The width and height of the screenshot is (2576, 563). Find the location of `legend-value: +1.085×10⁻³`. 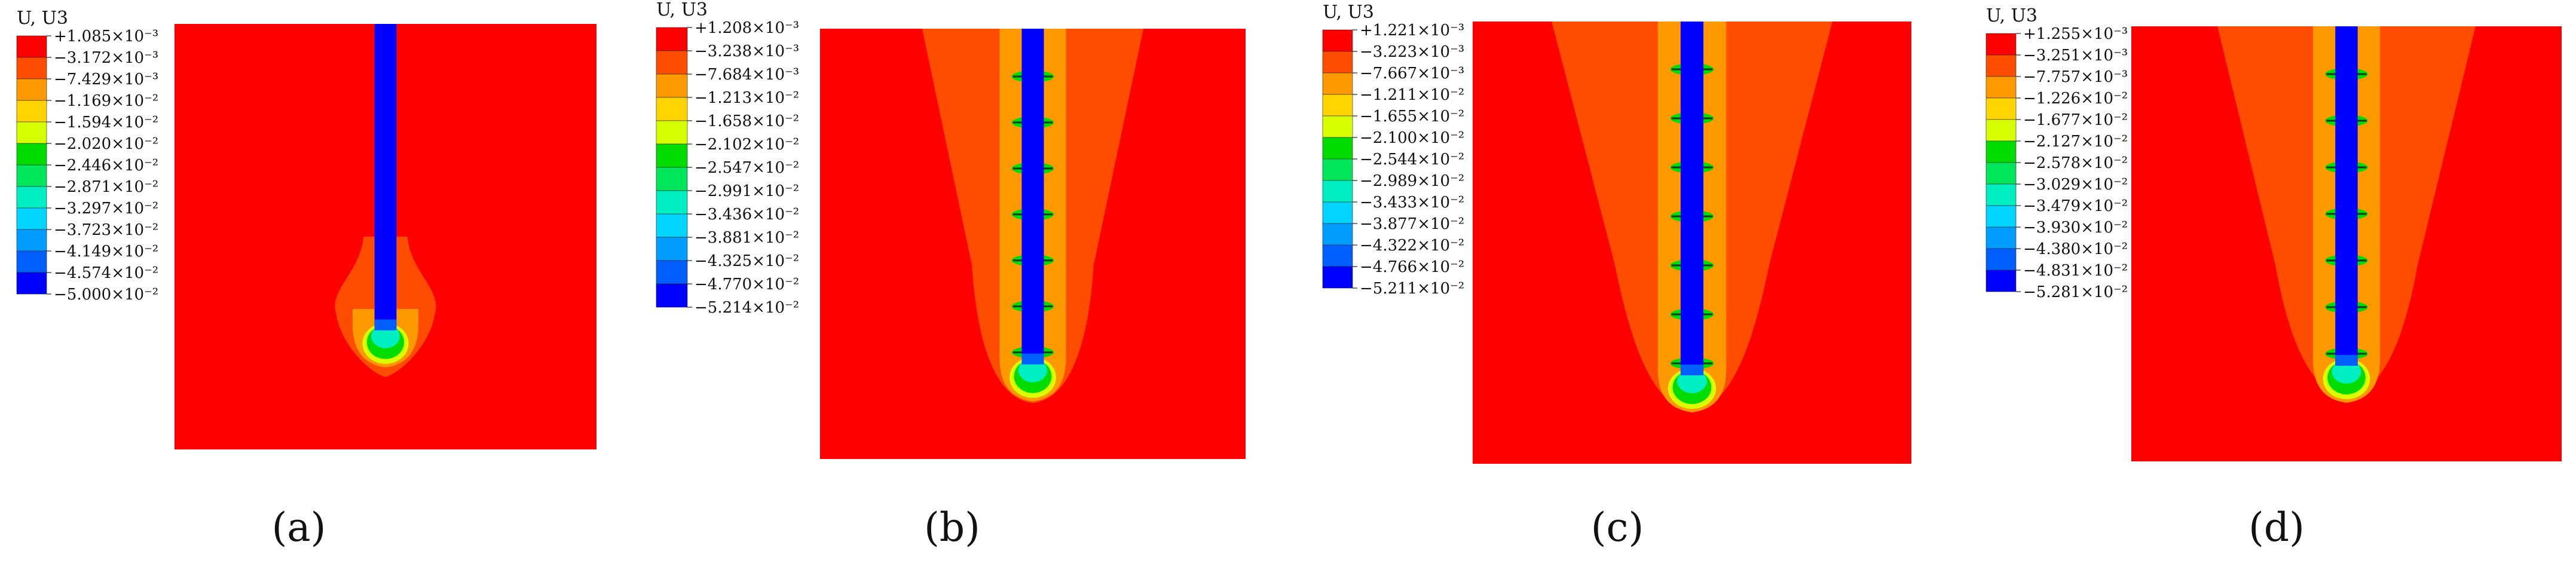

legend-value: +1.085×10⁻³ is located at coordinates (106, 36).